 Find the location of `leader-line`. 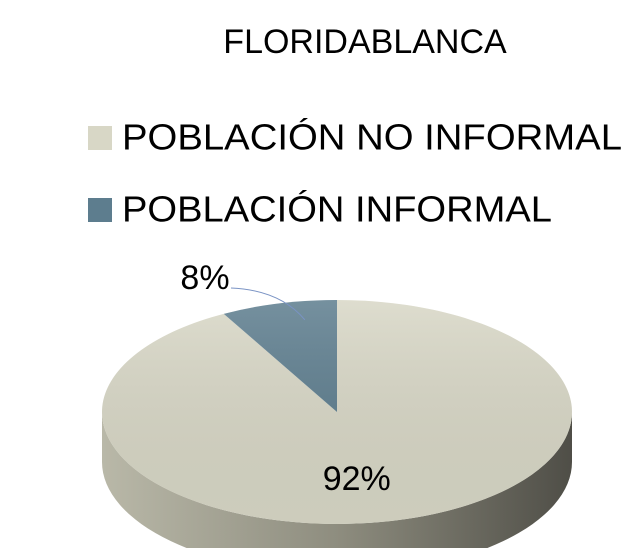

leader-line is located at coordinates (268, 304).